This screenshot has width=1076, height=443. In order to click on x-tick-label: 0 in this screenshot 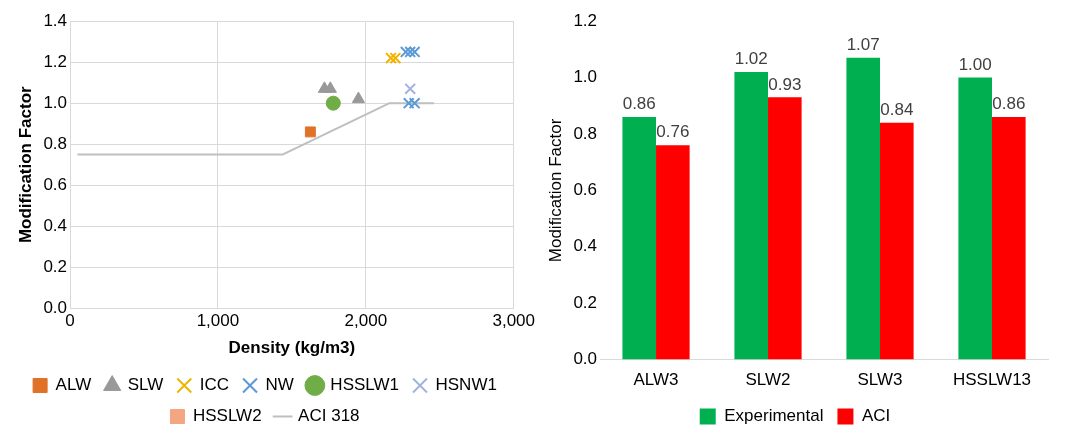, I will do `click(70, 321)`.